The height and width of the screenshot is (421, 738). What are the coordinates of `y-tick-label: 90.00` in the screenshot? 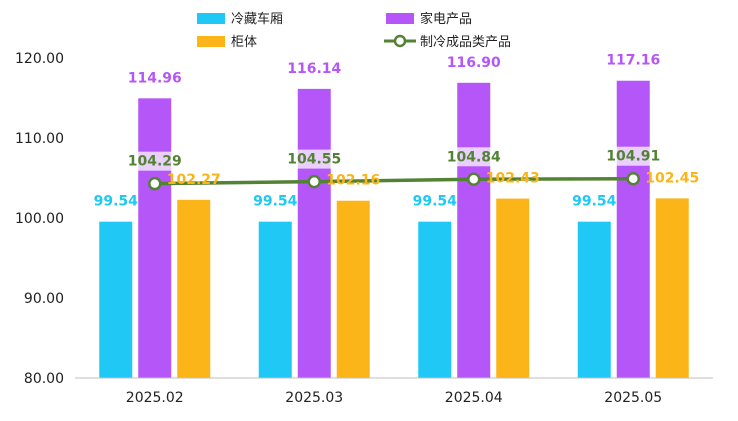 It's located at (44, 299).